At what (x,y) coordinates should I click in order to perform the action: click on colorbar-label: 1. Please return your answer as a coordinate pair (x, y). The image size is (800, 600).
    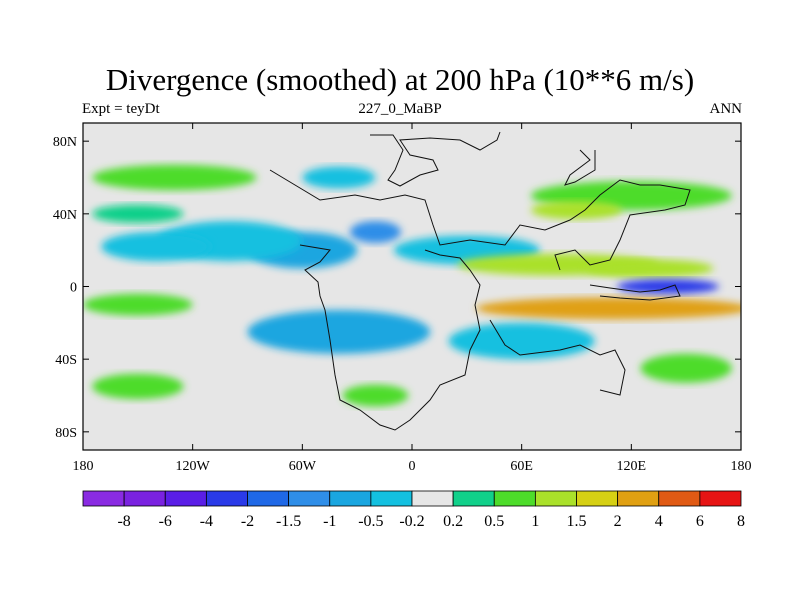
    Looking at the image, I should click on (535, 521).